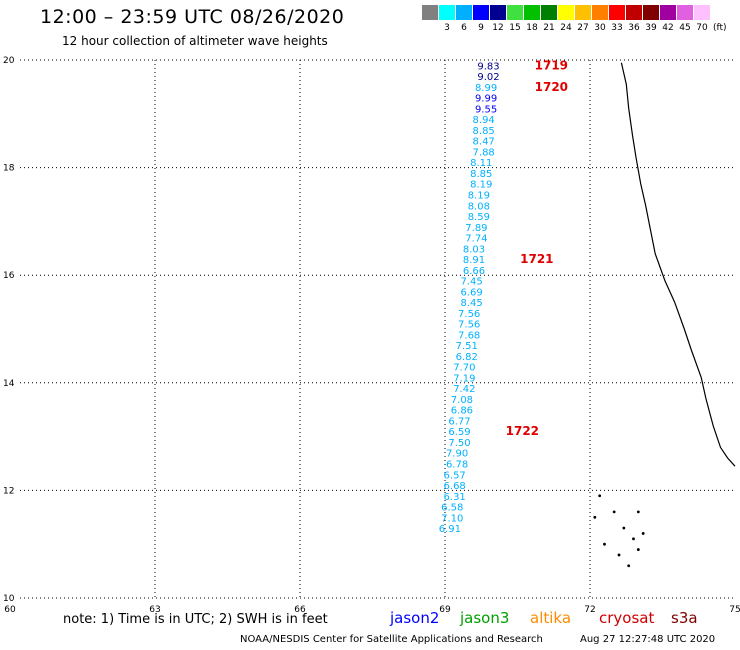 This screenshot has width=740, height=650. Describe the element at coordinates (581, 21) in the screenshot. I see `color-legend: 3 6 9 12 15 18 21 24 27 30 33 36 39 42 45 70` at that location.